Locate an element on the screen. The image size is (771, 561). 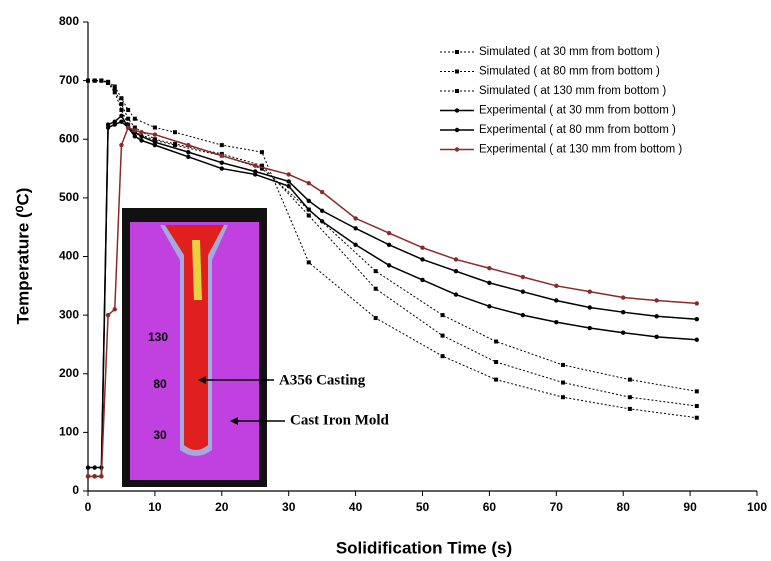
y-tick-label: 200 is located at coordinates (69, 373).